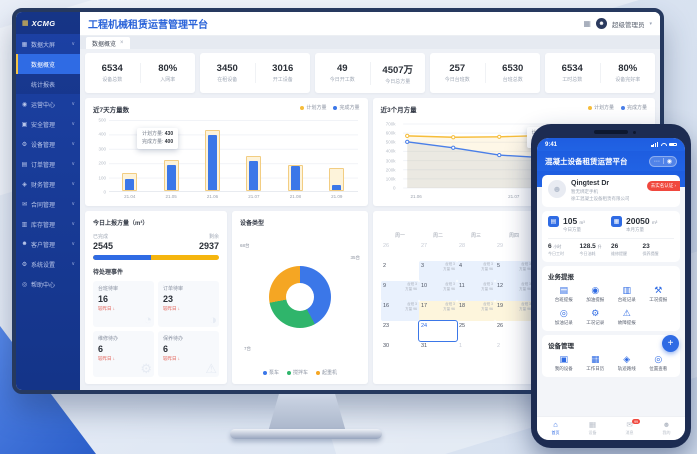 Image resolution: width=697 pixels, height=454 pixels. What do you see at coordinates (390, 161) in the screenshot?
I see `y-tick: 300k` at bounding box center [390, 161].